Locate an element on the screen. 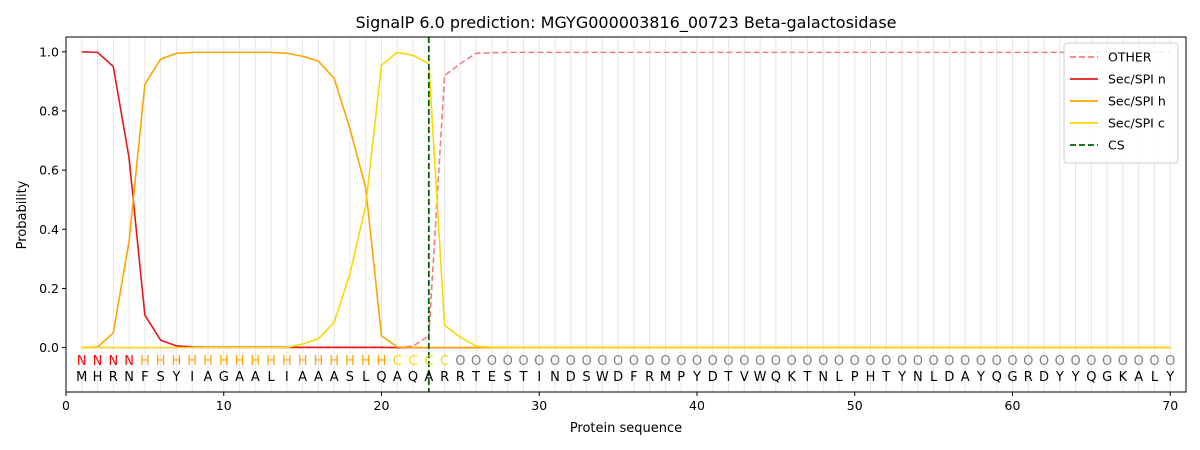 Image resolution: width=1200 pixels, height=450 pixels. legend: OTHER Sec/SPI n Sec/SPI h Sec/SPI c CS is located at coordinates (1121, 103).